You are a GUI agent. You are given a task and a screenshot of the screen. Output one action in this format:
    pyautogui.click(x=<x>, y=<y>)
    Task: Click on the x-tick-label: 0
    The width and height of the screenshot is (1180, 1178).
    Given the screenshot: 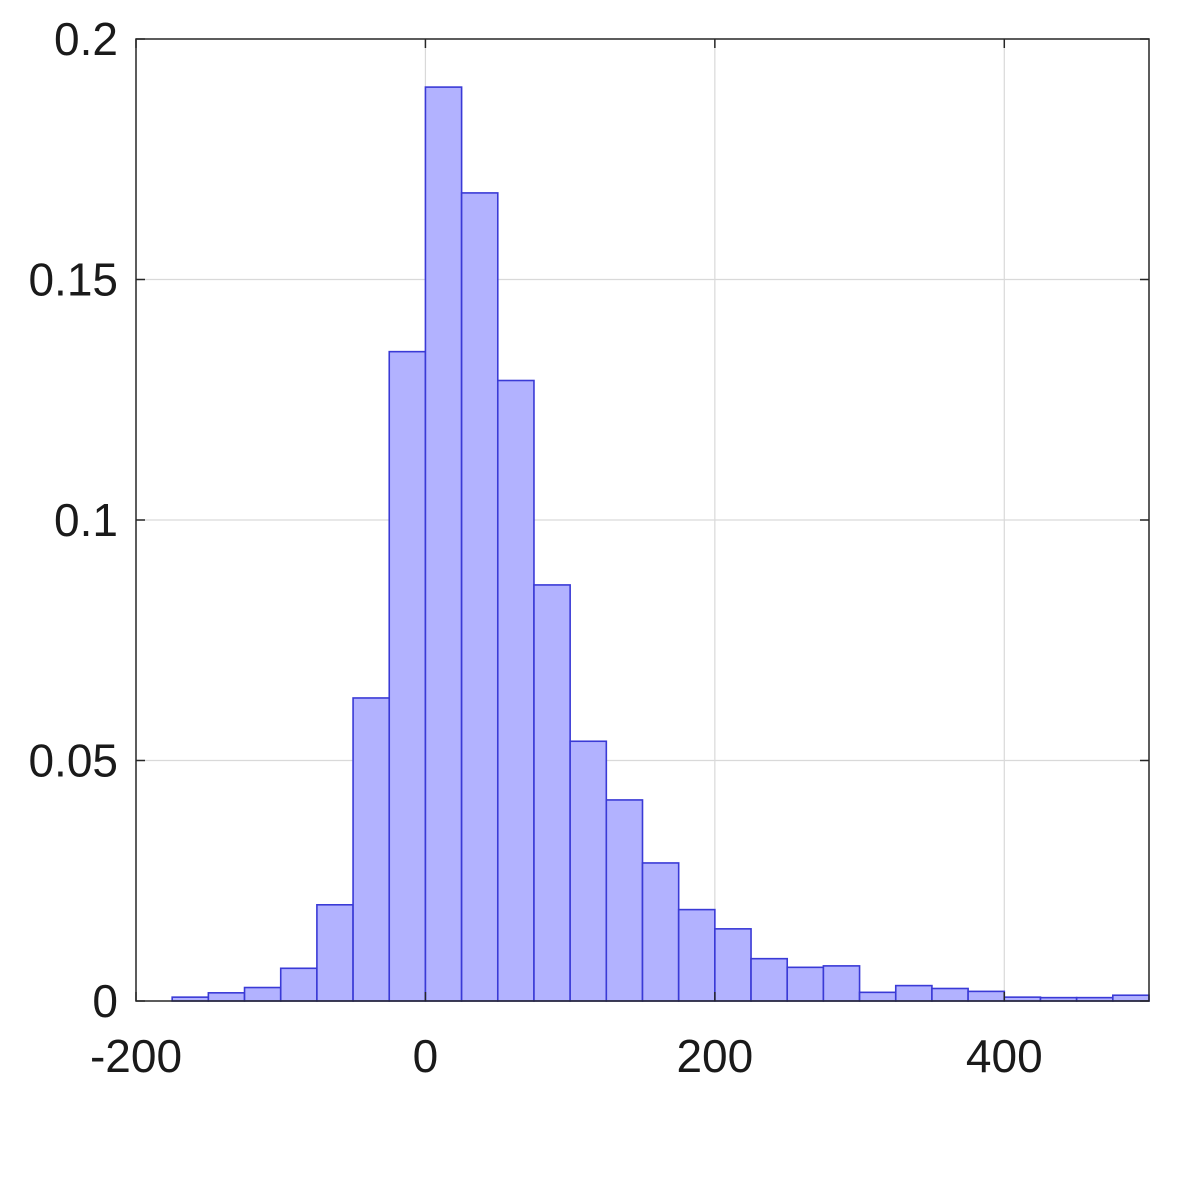 What is the action you would take?
    pyautogui.click(x=426, y=1056)
    